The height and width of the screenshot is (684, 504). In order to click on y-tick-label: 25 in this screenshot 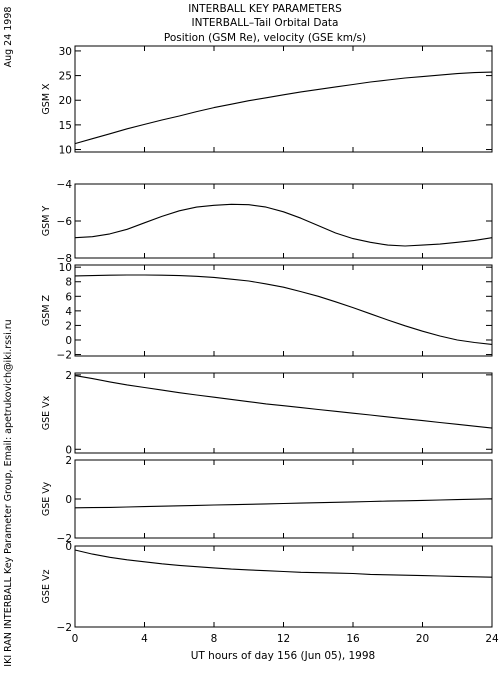, I will do `click(65, 77)`.